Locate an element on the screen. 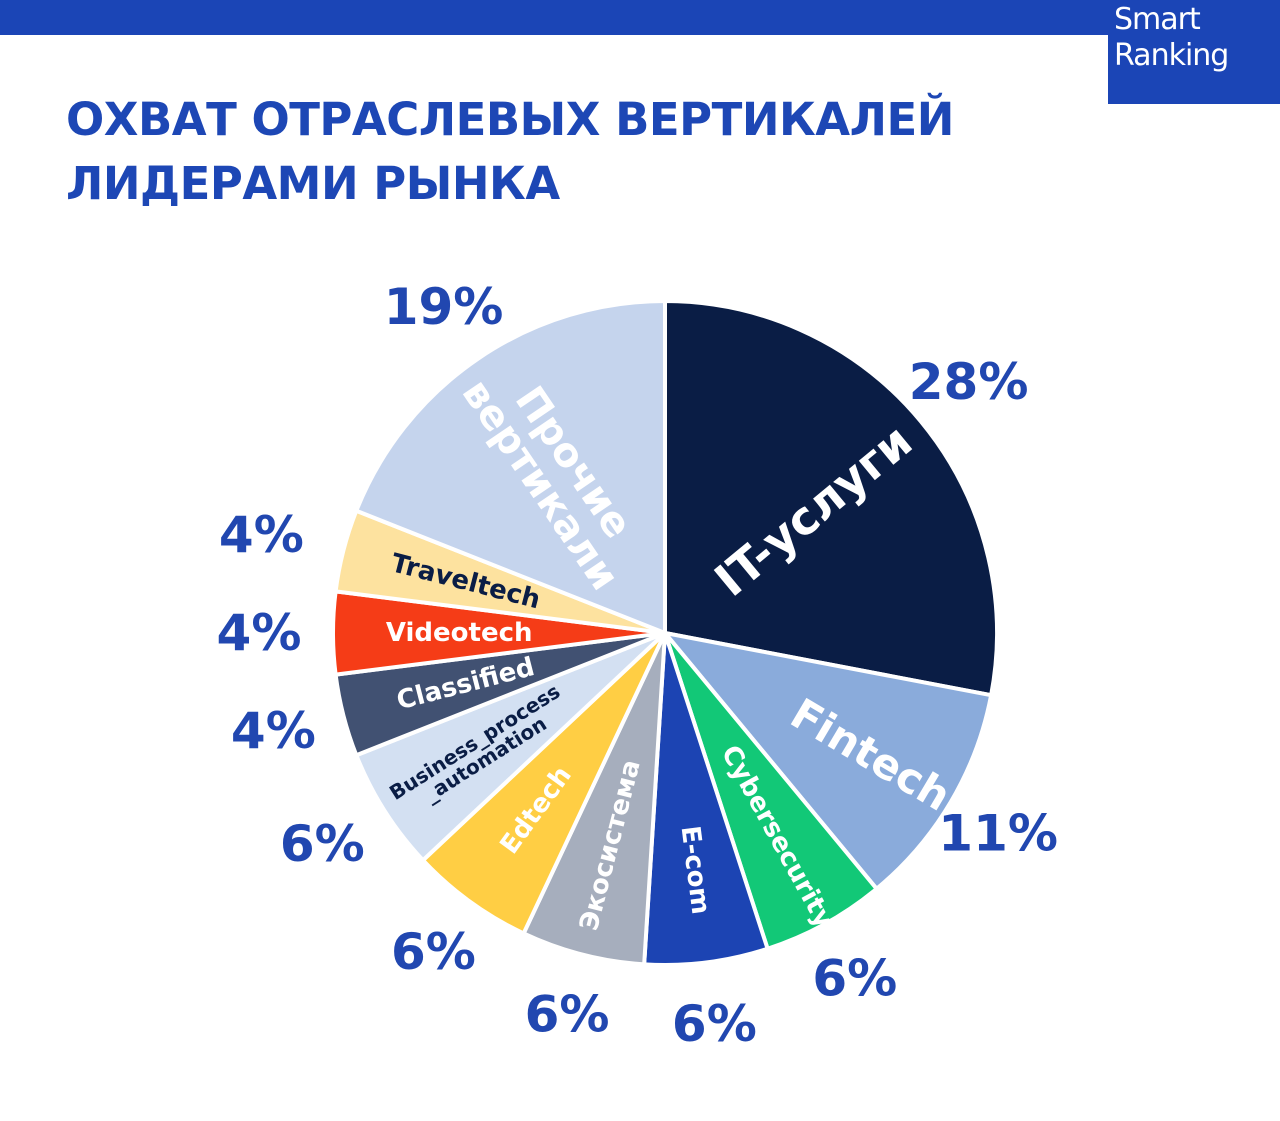 Image resolution: width=1280 pixels, height=1121 pixels. percent-label: 19% is located at coordinates (444, 307).